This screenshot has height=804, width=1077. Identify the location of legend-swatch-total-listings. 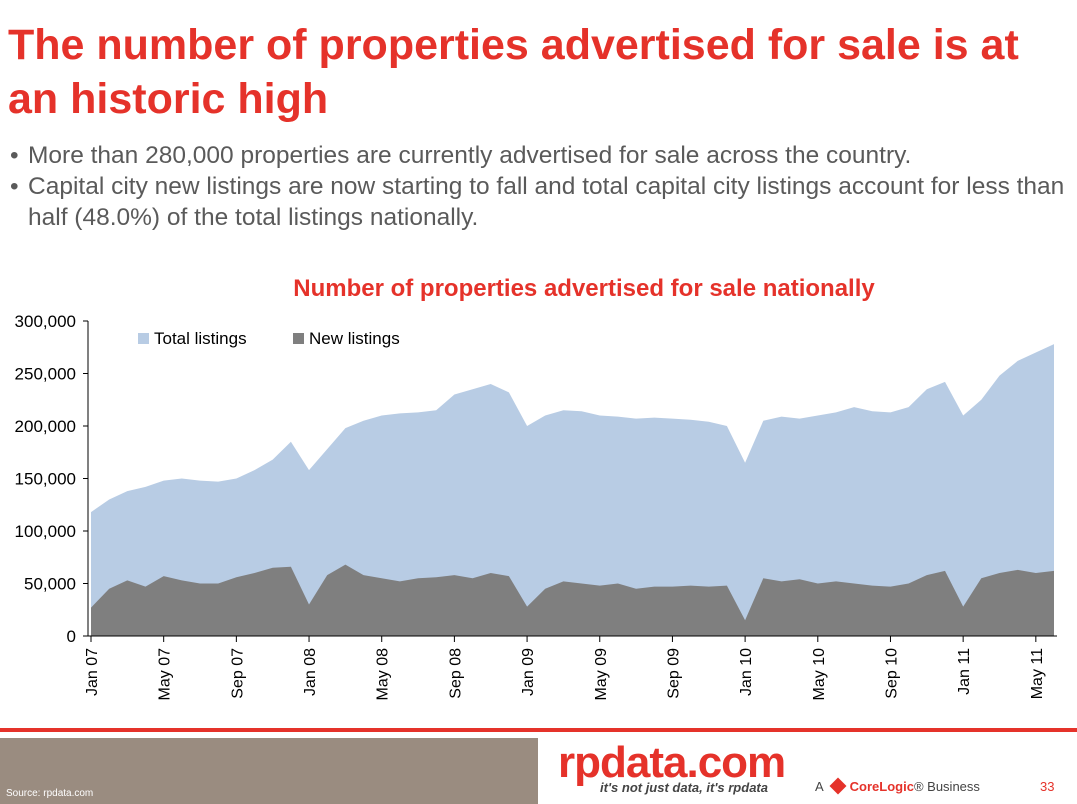
(143, 338).